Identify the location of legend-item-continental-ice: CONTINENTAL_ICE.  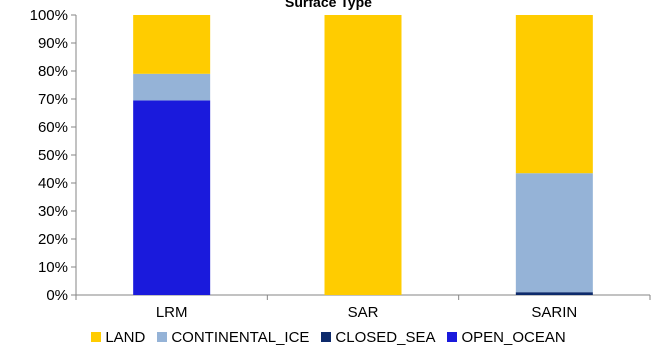
(233, 337).